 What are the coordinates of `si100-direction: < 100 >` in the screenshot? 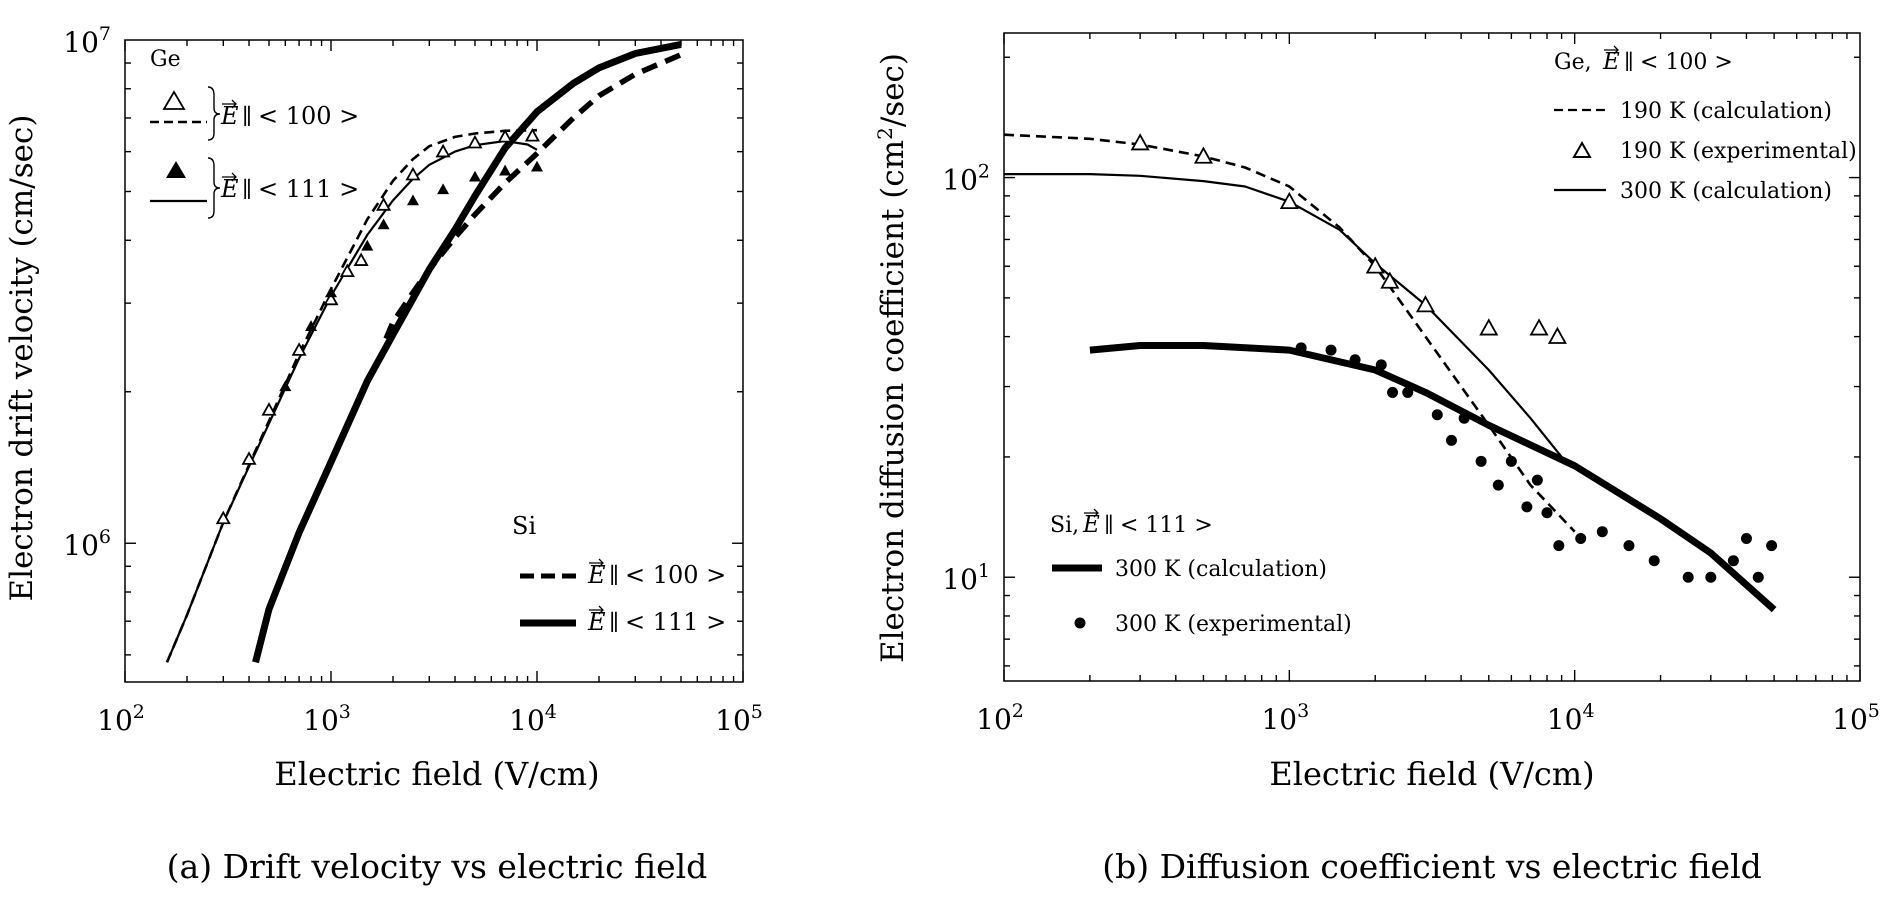 It's located at (675, 575).